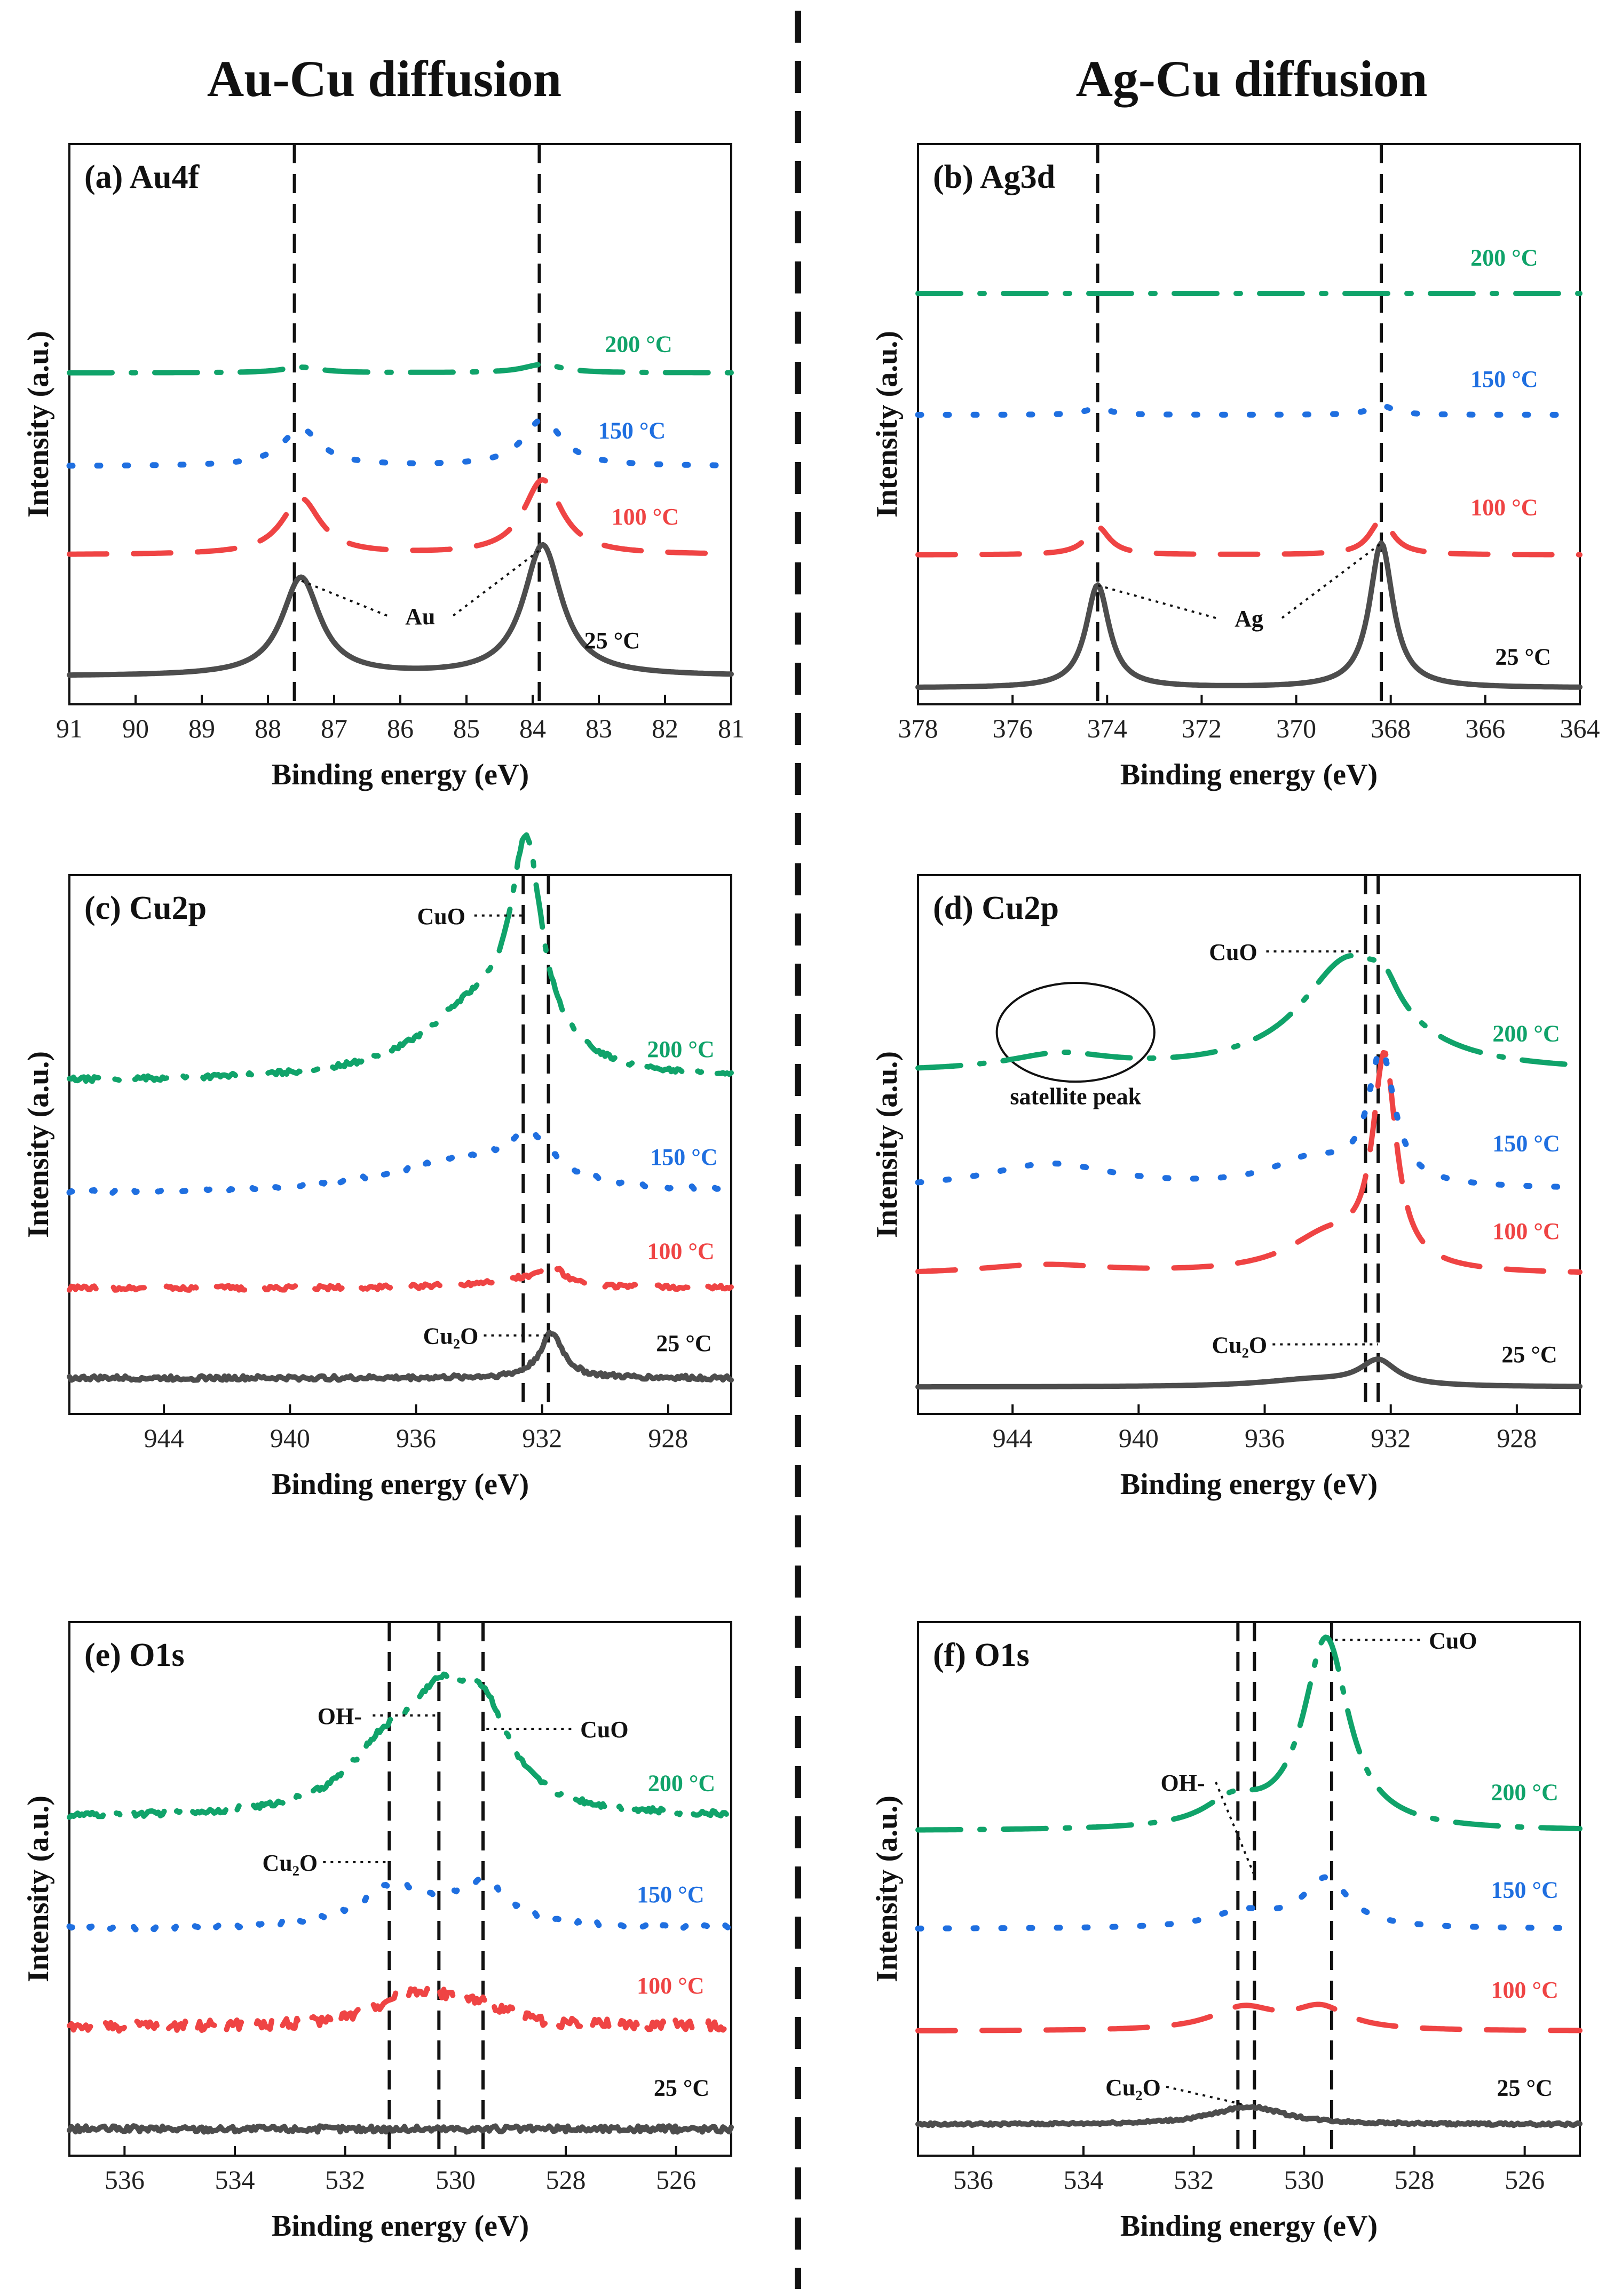 This screenshot has width=1614, height=2296. Describe the element at coordinates (1525, 2180) in the screenshot. I see `x-tick-label: 526` at that location.